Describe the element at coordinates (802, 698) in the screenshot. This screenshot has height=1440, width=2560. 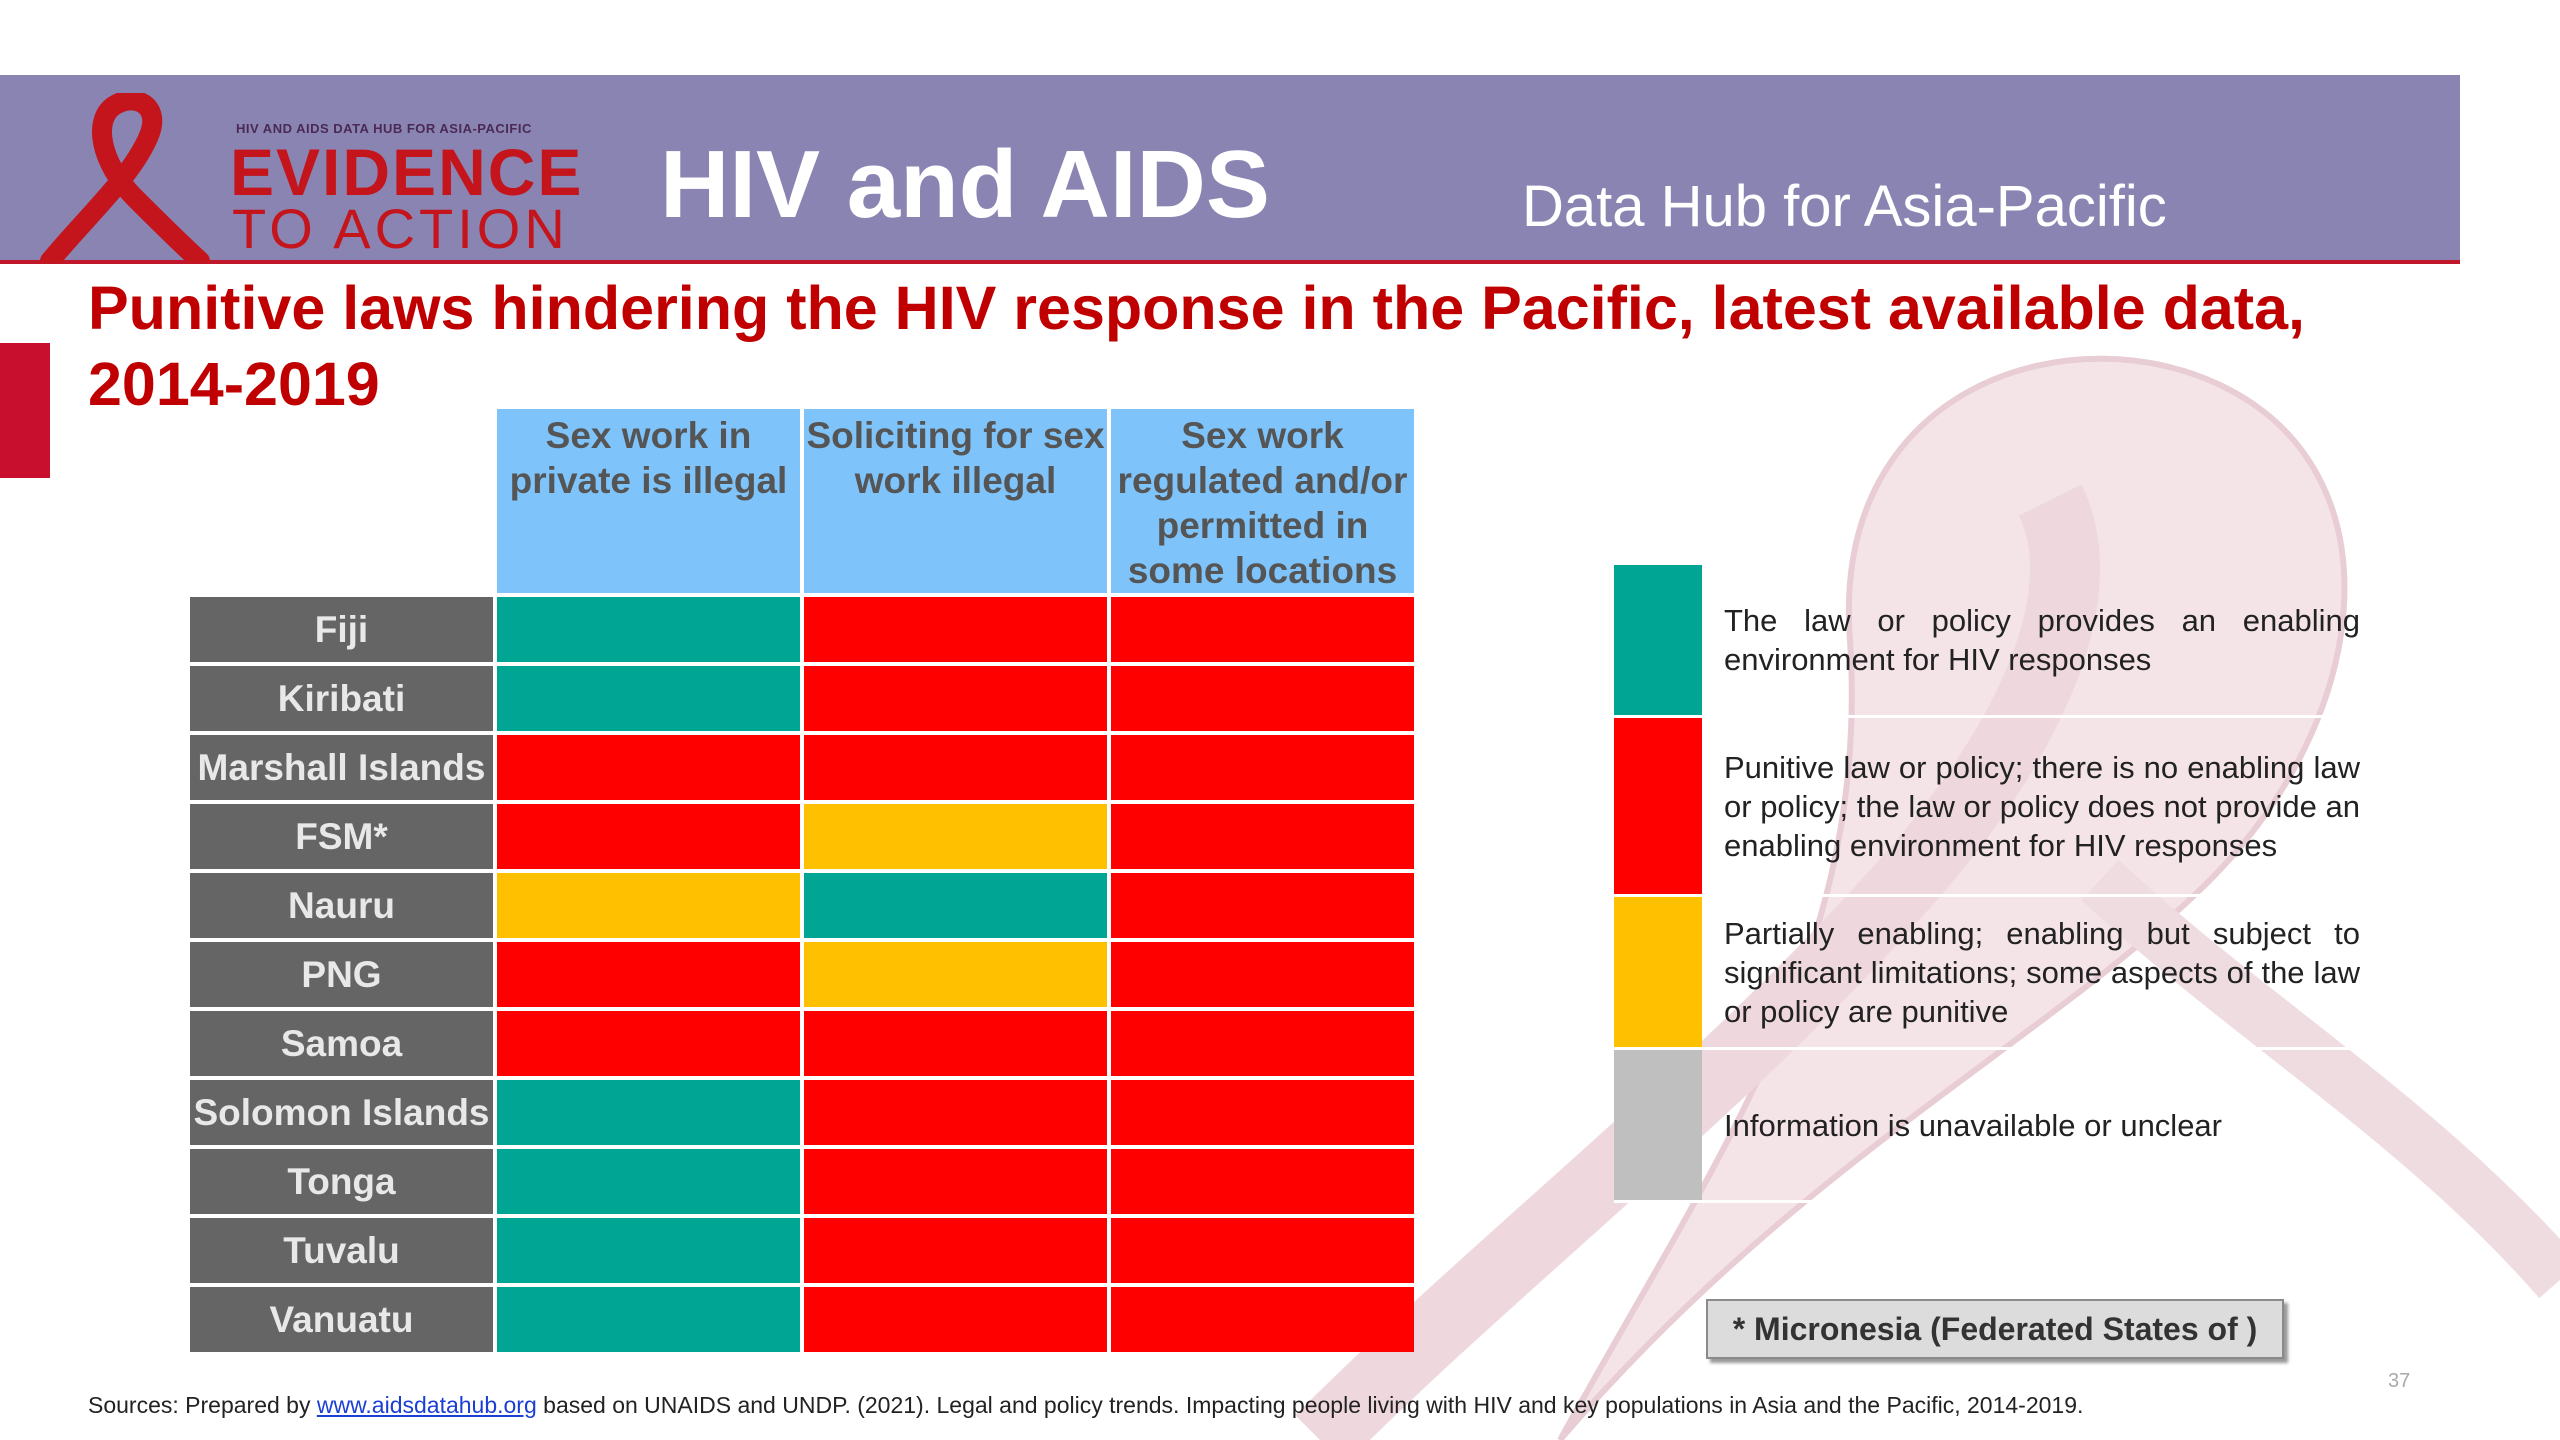
I see `table-row: Kiribati` at that location.